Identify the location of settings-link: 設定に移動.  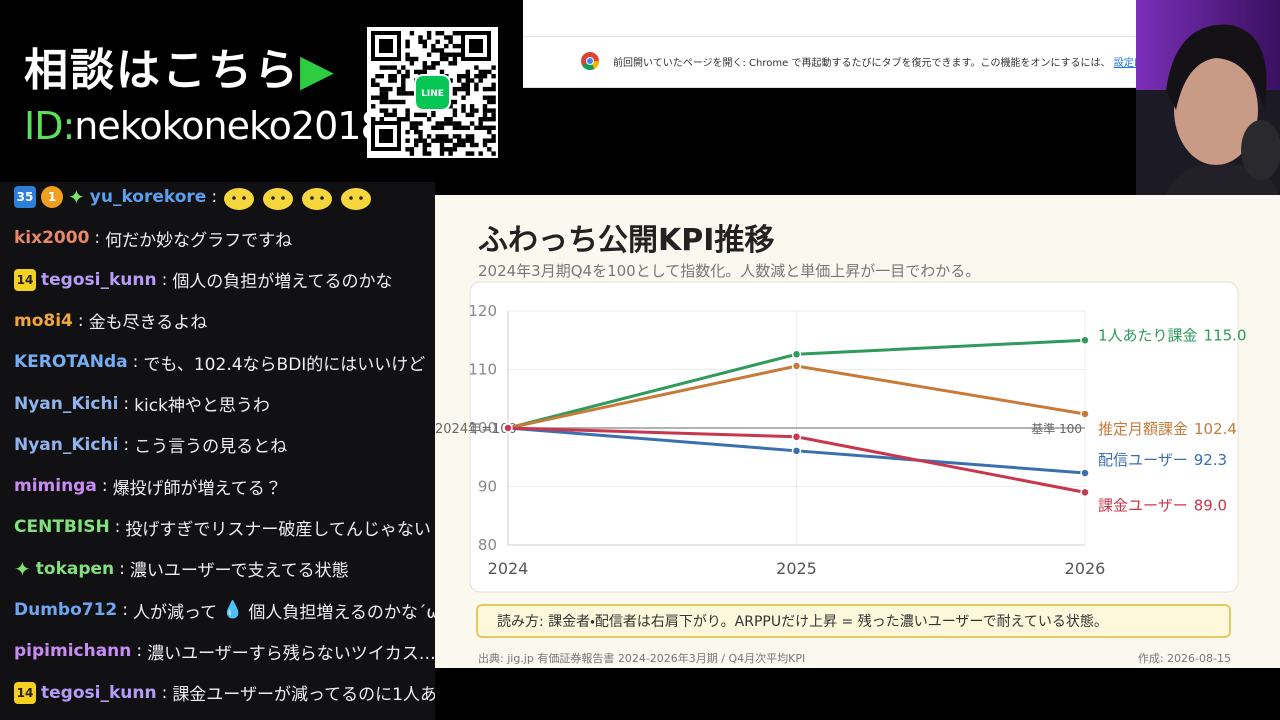
(1124, 63).